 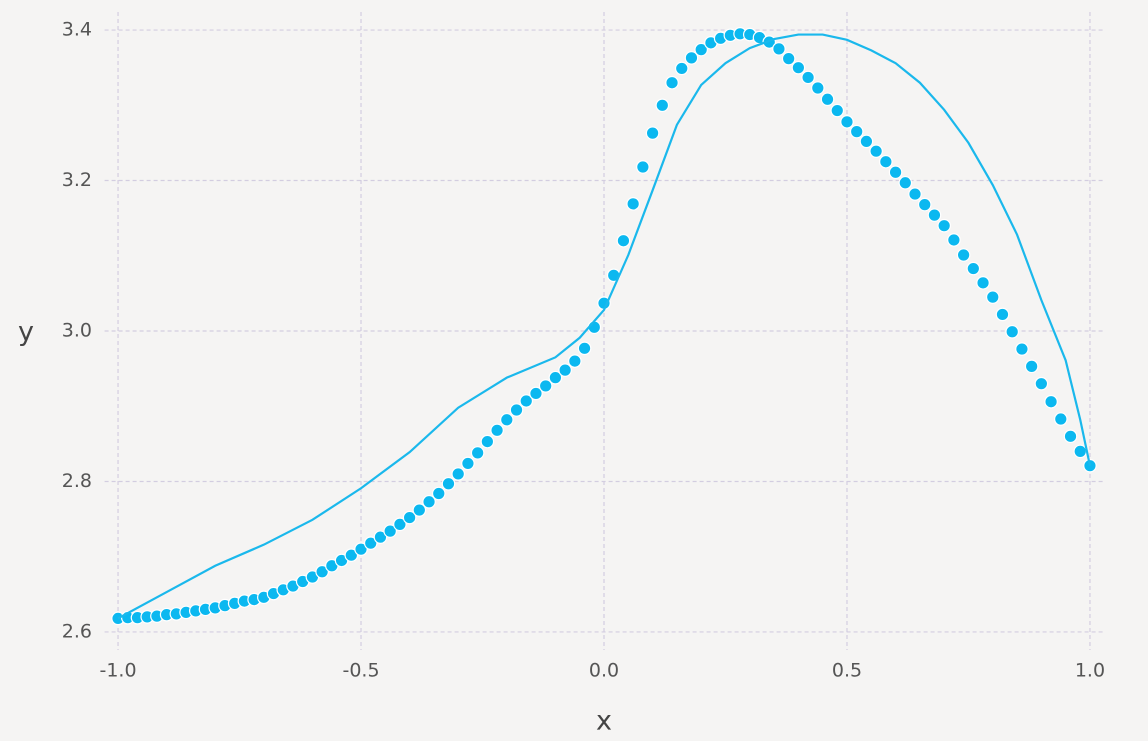 I want to click on y-tick-label: 2.8, so click(x=77, y=481).